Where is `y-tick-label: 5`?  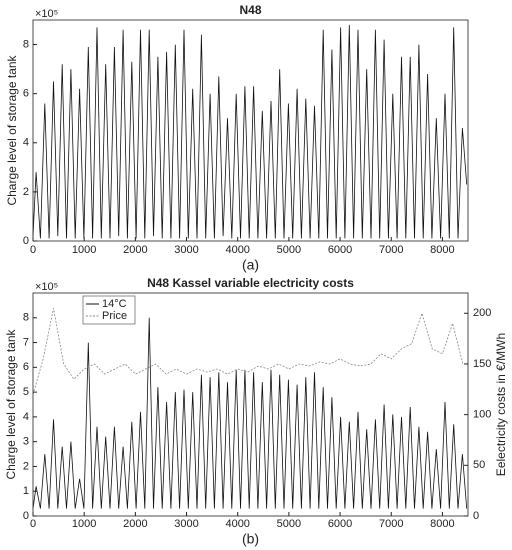
y-tick-label: 5 is located at coordinates (26, 392).